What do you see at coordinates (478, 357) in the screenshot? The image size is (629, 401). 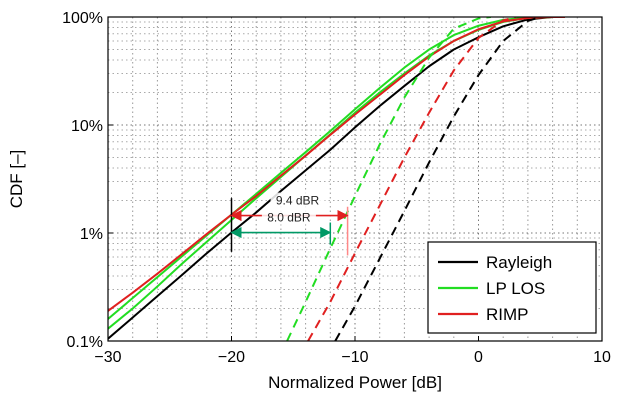 I see `x-tick-label: 0` at bounding box center [478, 357].